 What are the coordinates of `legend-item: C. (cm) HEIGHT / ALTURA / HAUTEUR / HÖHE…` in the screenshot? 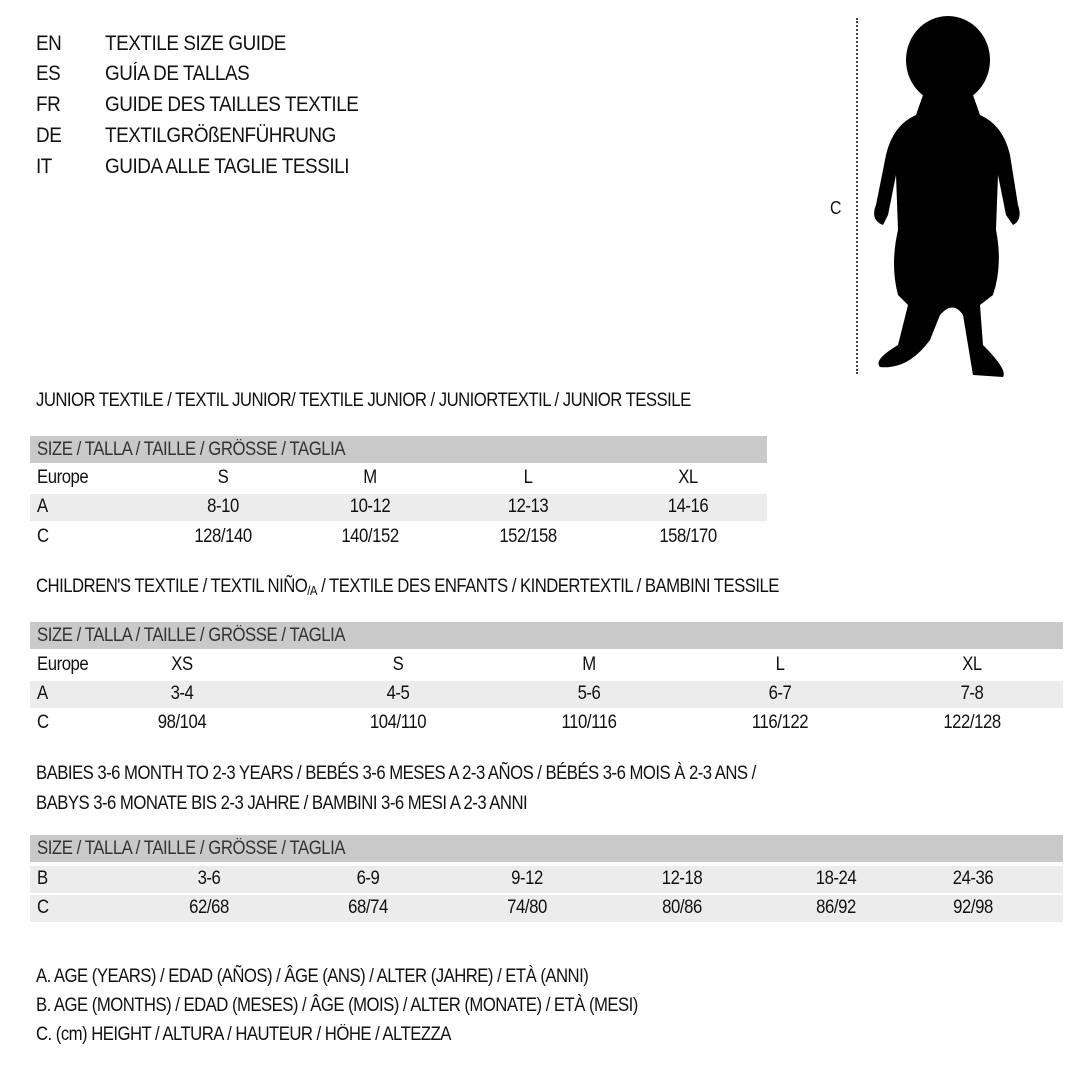 It's located at (243, 1034).